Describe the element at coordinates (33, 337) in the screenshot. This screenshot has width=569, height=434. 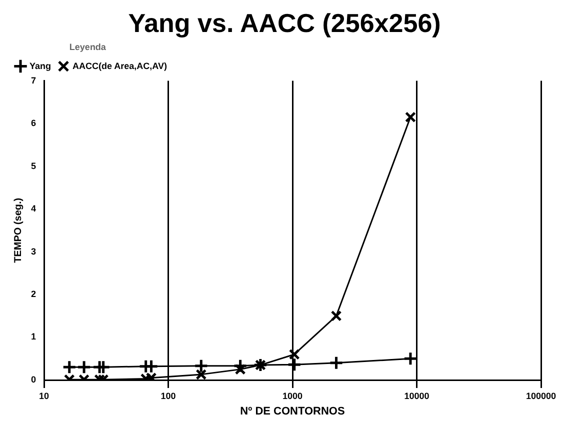
I see `y-tick-label: 1` at that location.